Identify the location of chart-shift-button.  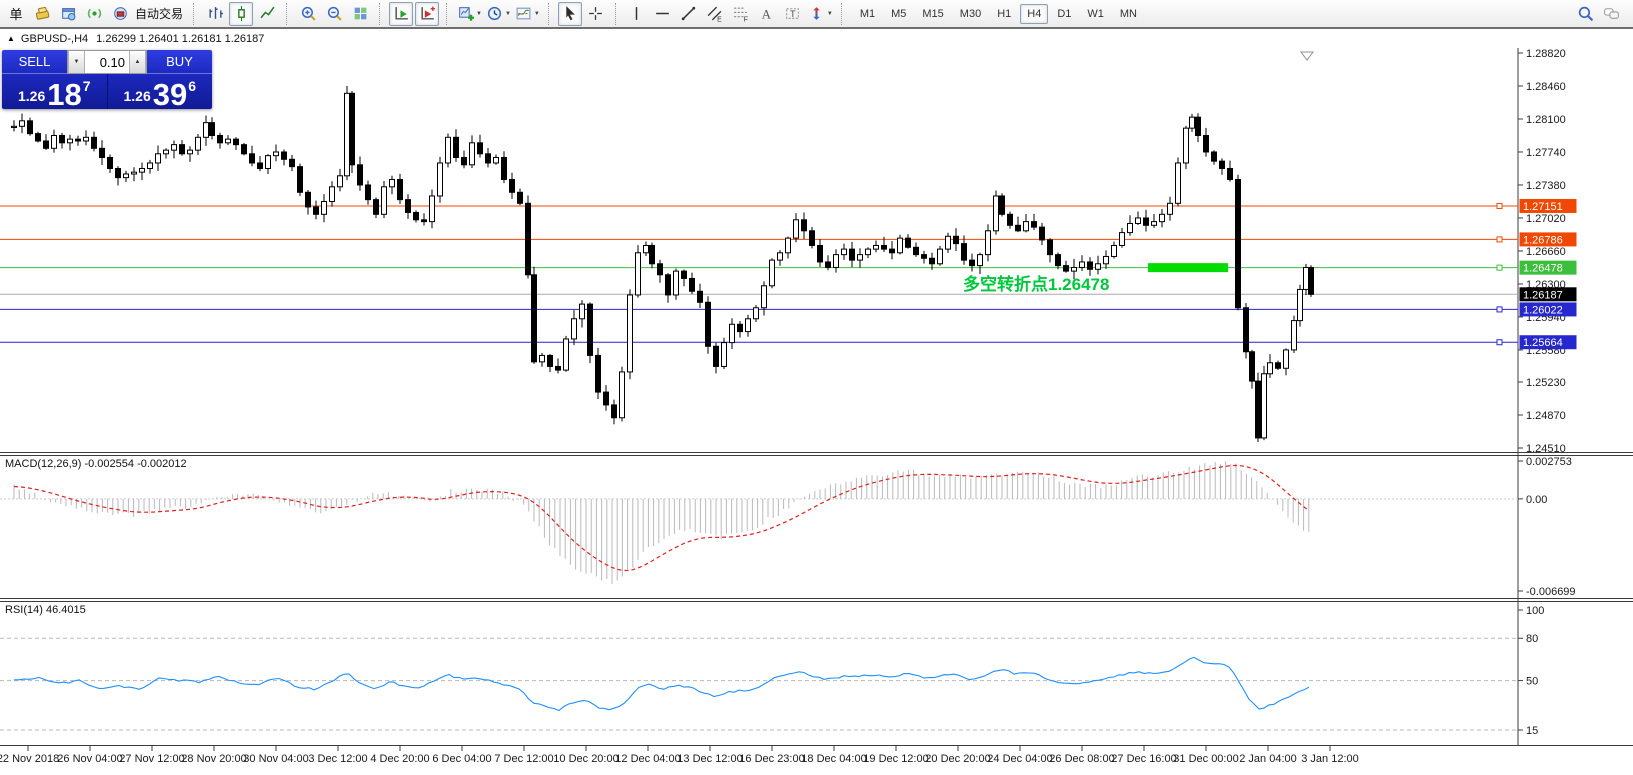
(427, 13).